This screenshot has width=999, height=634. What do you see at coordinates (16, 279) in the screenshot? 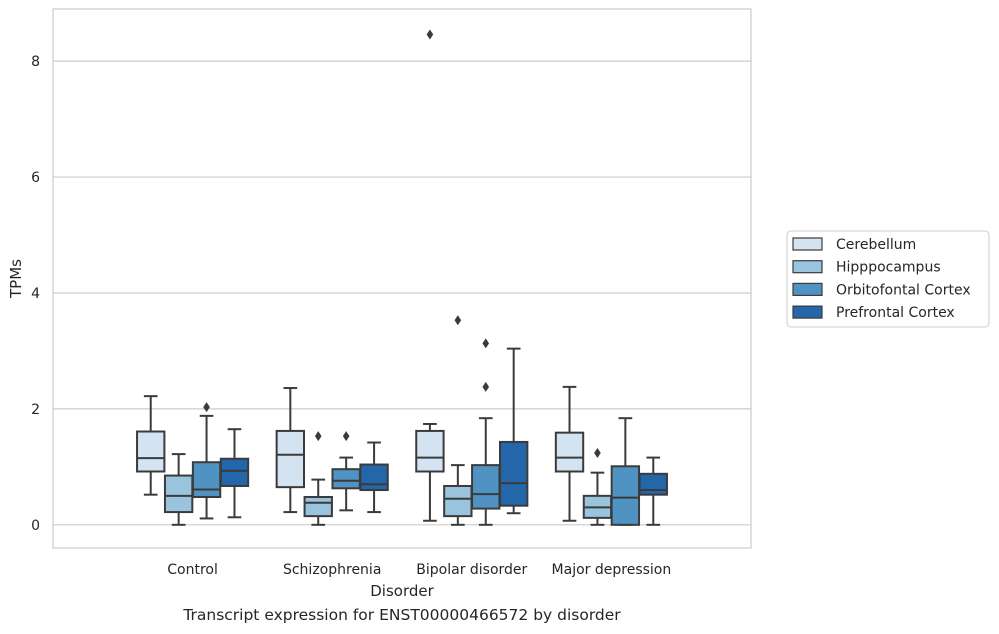
I see `y-axis-title: TPMs` at bounding box center [16, 279].